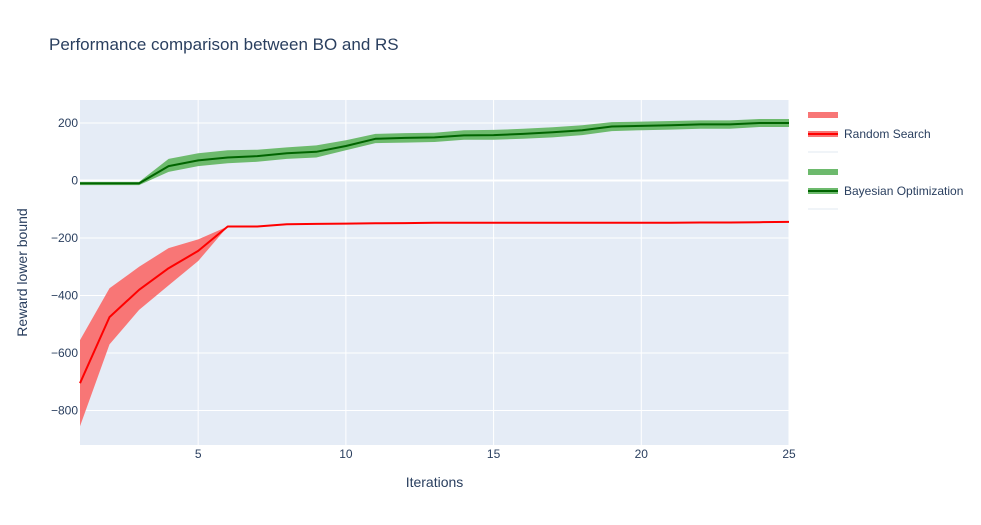  Describe the element at coordinates (887, 134) in the screenshot. I see `legend-label: Random Search` at that location.